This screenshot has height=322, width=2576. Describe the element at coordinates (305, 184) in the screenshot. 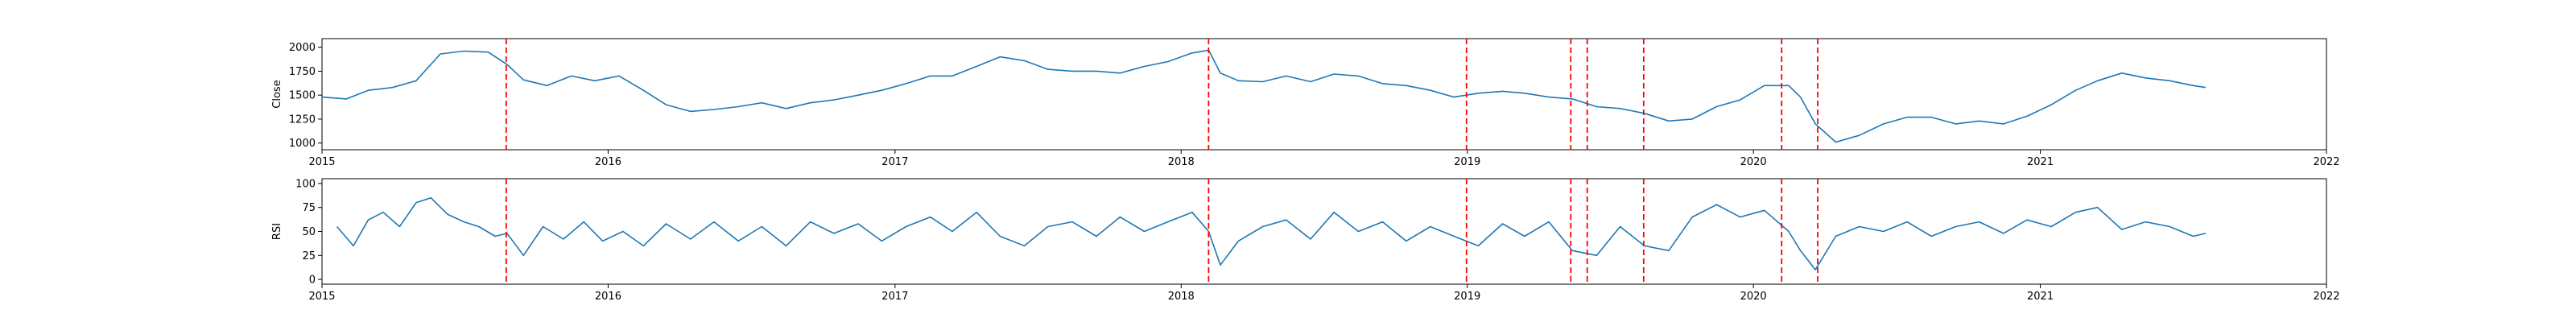

I see `y-tick-label: 100` at that location.